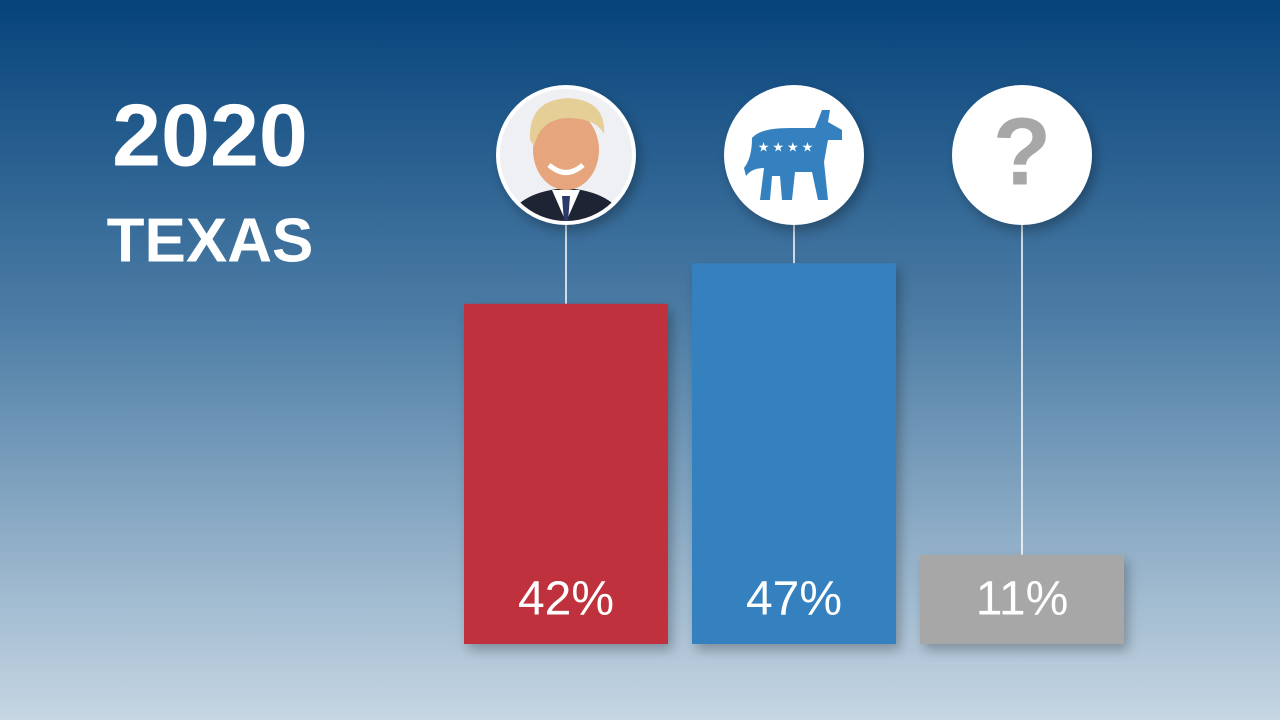  Describe the element at coordinates (210, 134) in the screenshot. I see `chart-title: 2020` at that location.